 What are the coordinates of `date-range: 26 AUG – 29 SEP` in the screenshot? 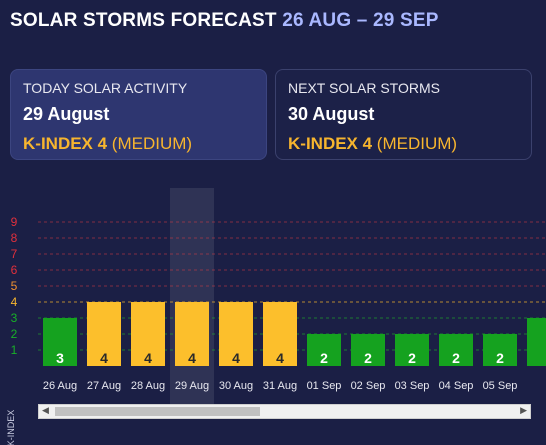 It's located at (360, 20).